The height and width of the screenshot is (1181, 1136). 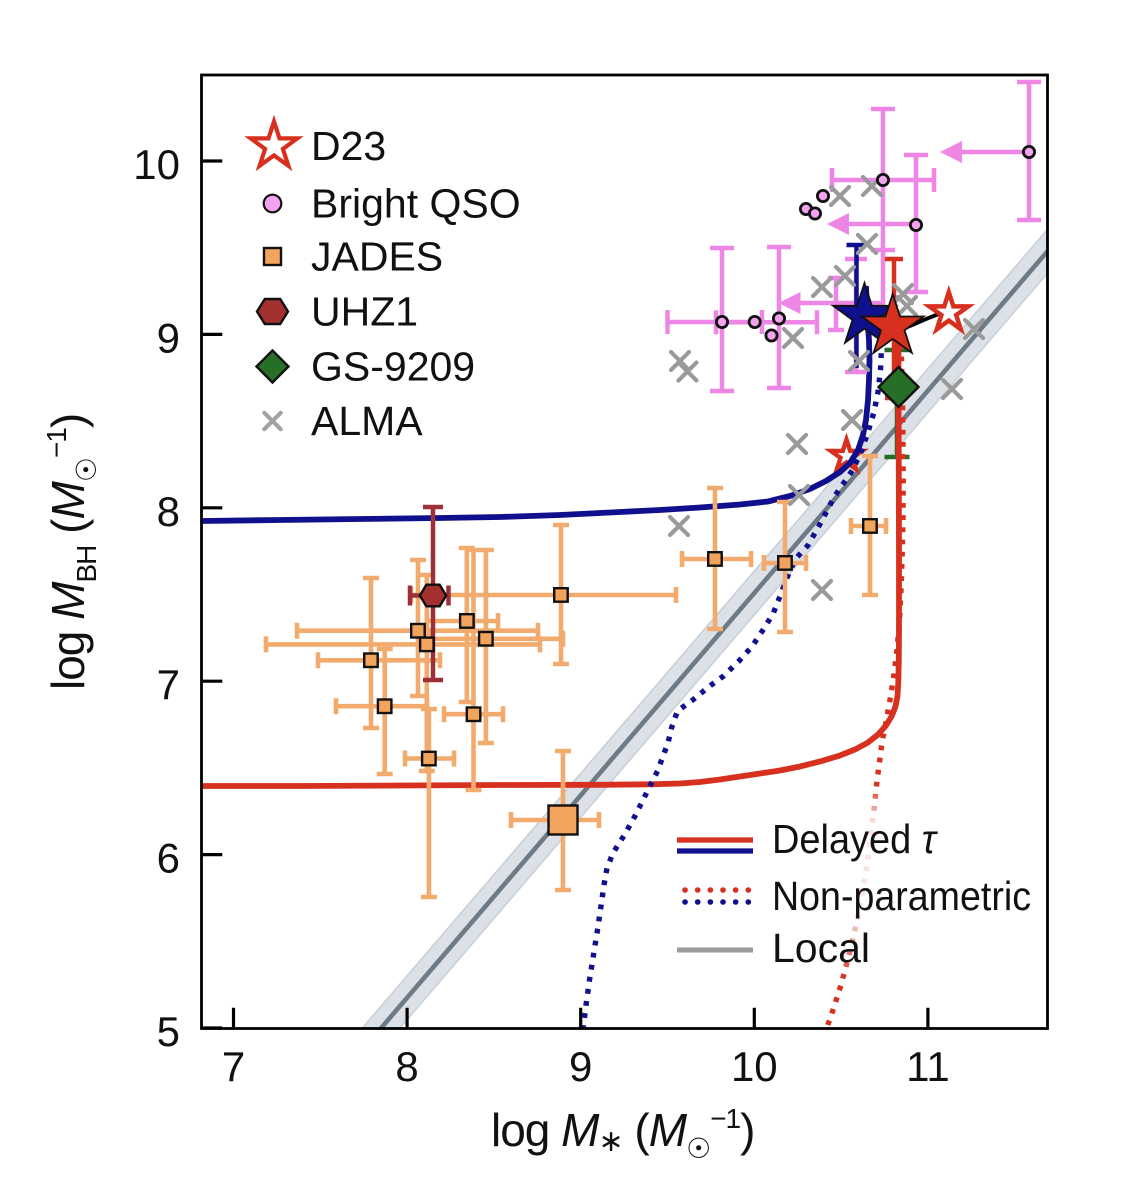 What do you see at coordinates (393, 367) in the screenshot?
I see `svg-text: GS-9209` at bounding box center [393, 367].